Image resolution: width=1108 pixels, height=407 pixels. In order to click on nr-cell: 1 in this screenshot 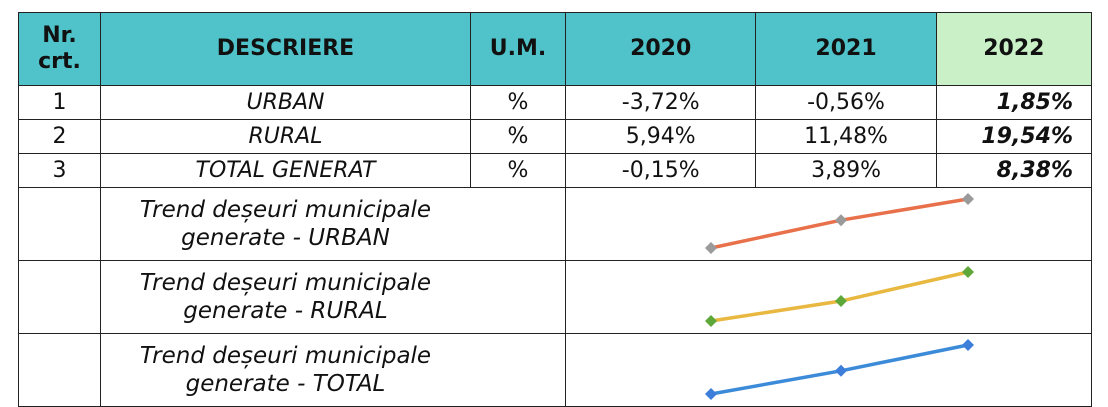, I will do `click(59, 102)`.